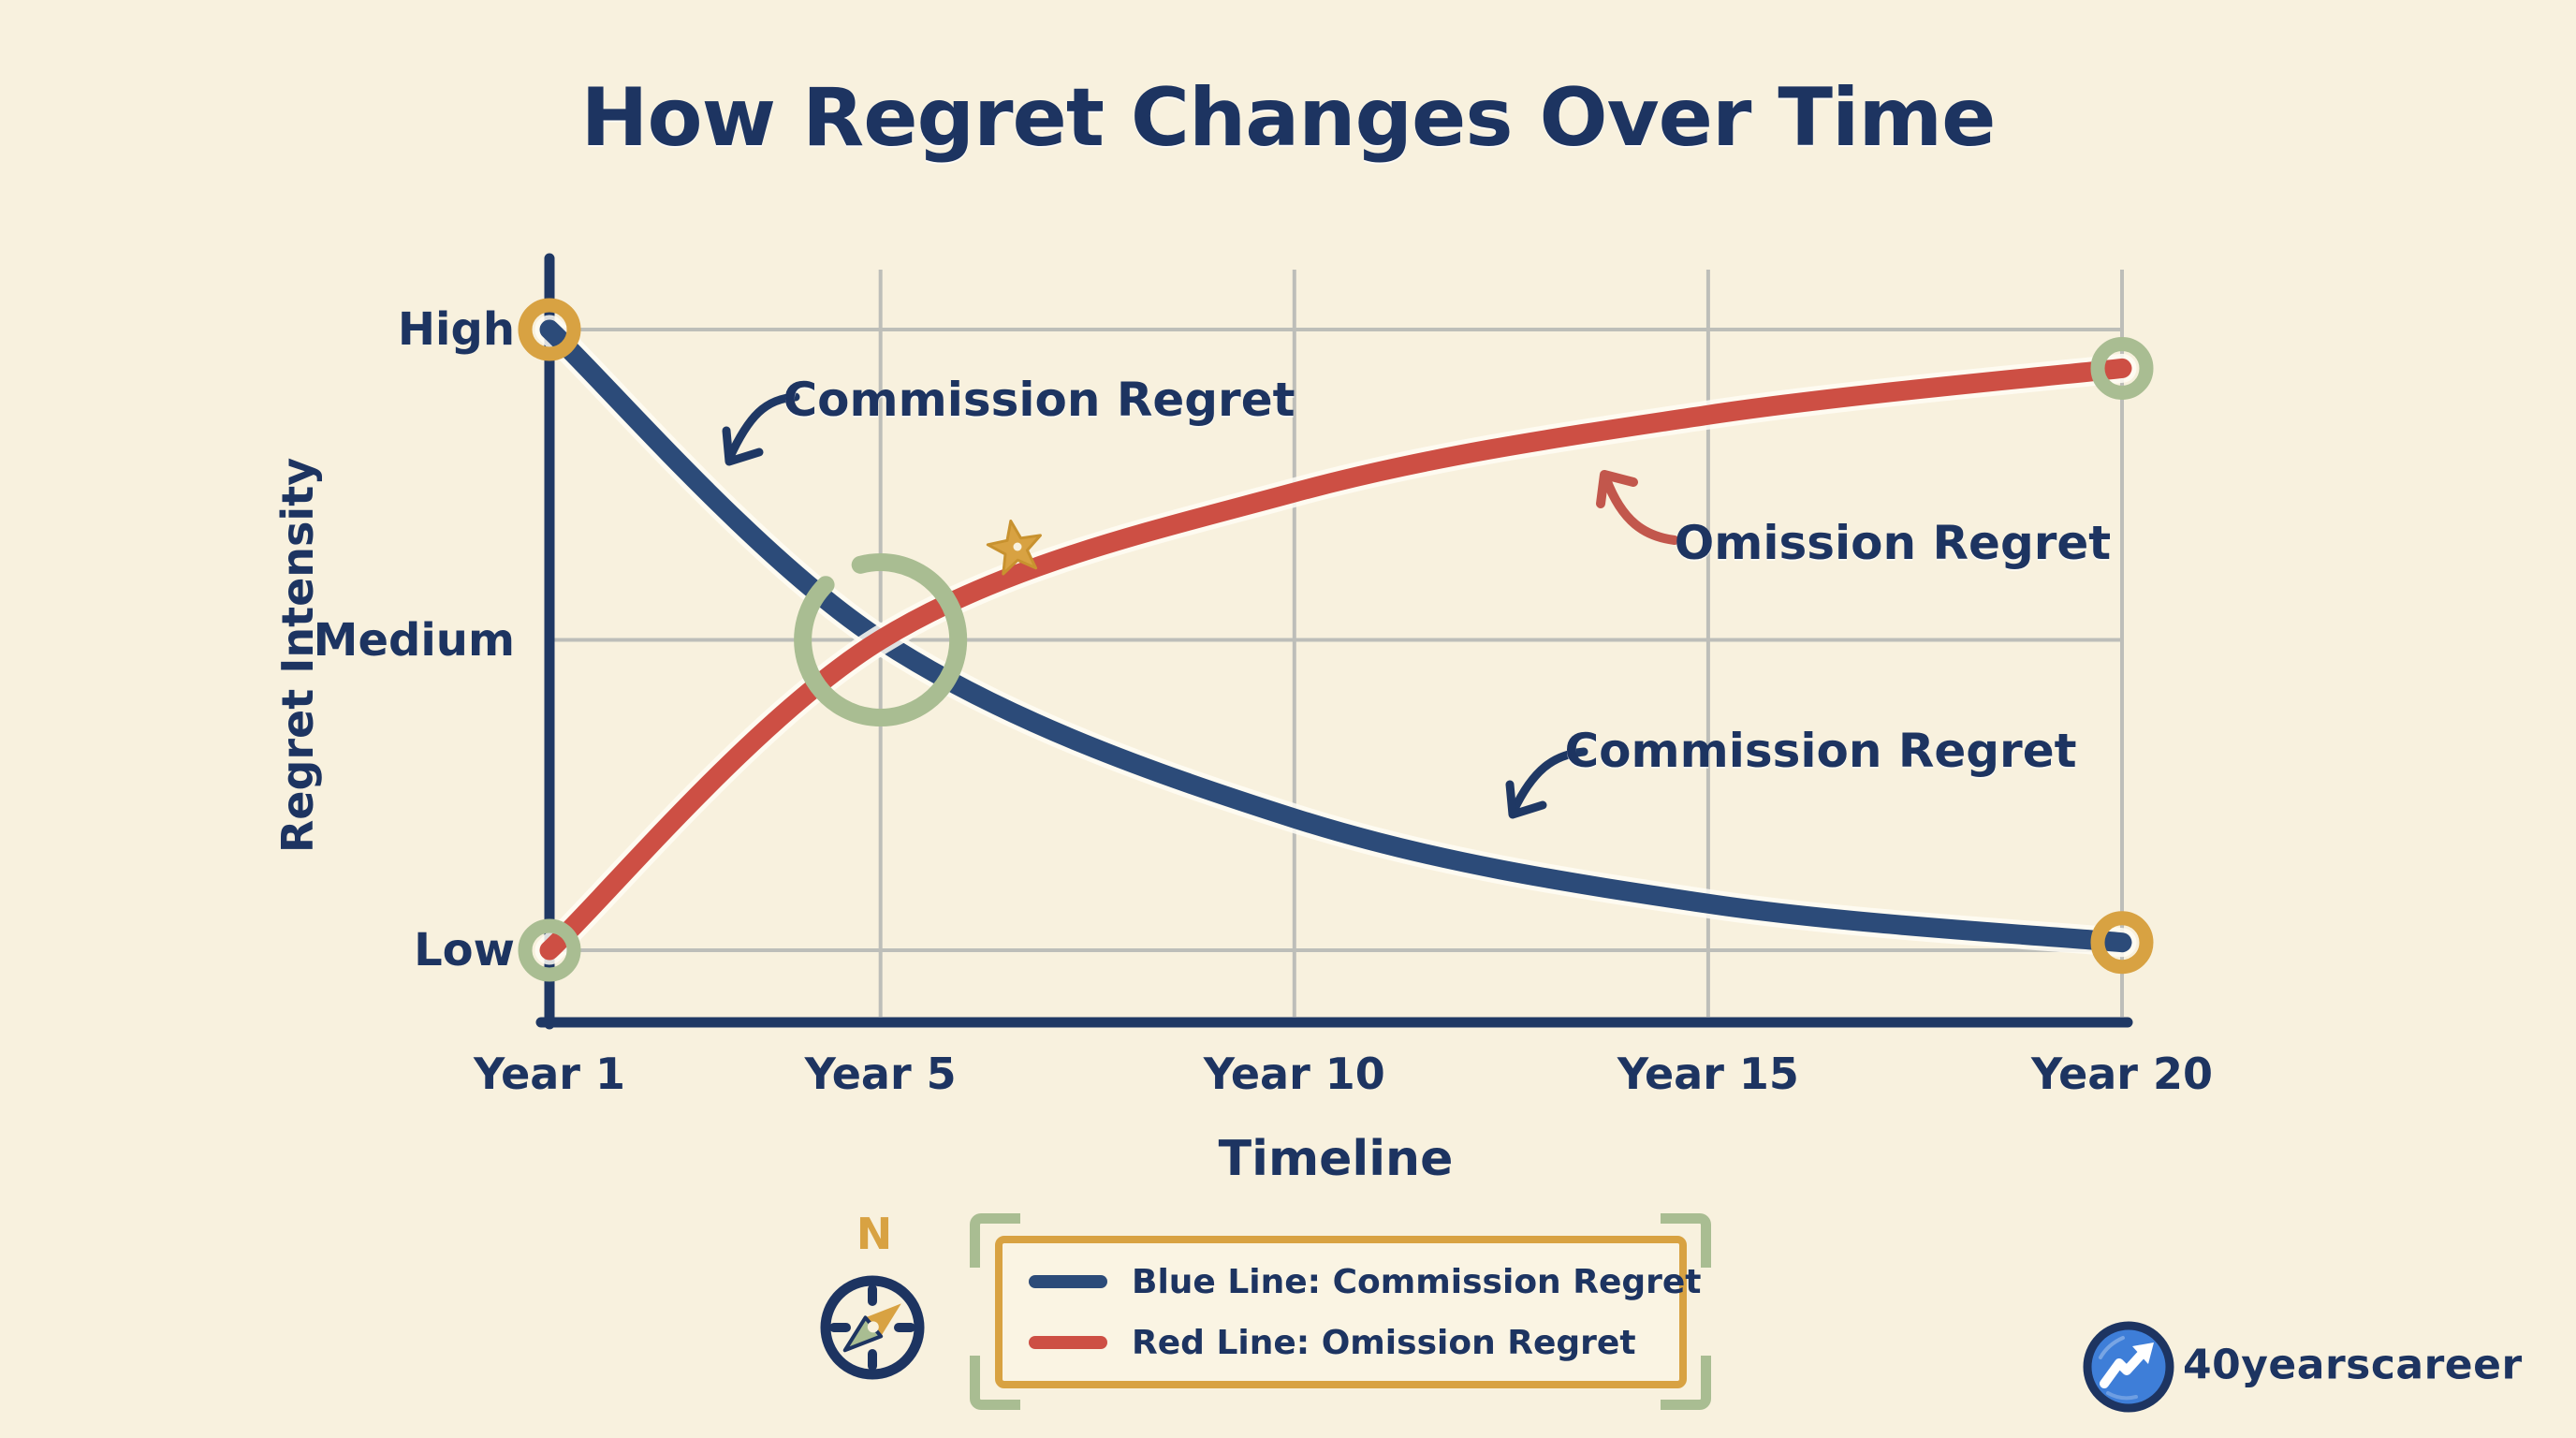 The height and width of the screenshot is (1438, 2576). I want to click on x-tick-label-year-15: Year 15, so click(1708, 1074).